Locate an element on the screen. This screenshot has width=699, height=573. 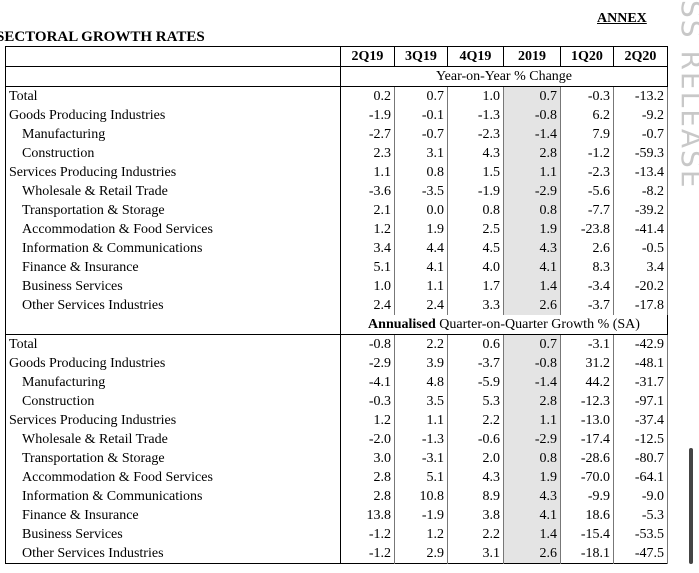
cell-value: -1.4 is located at coordinates (532, 382).